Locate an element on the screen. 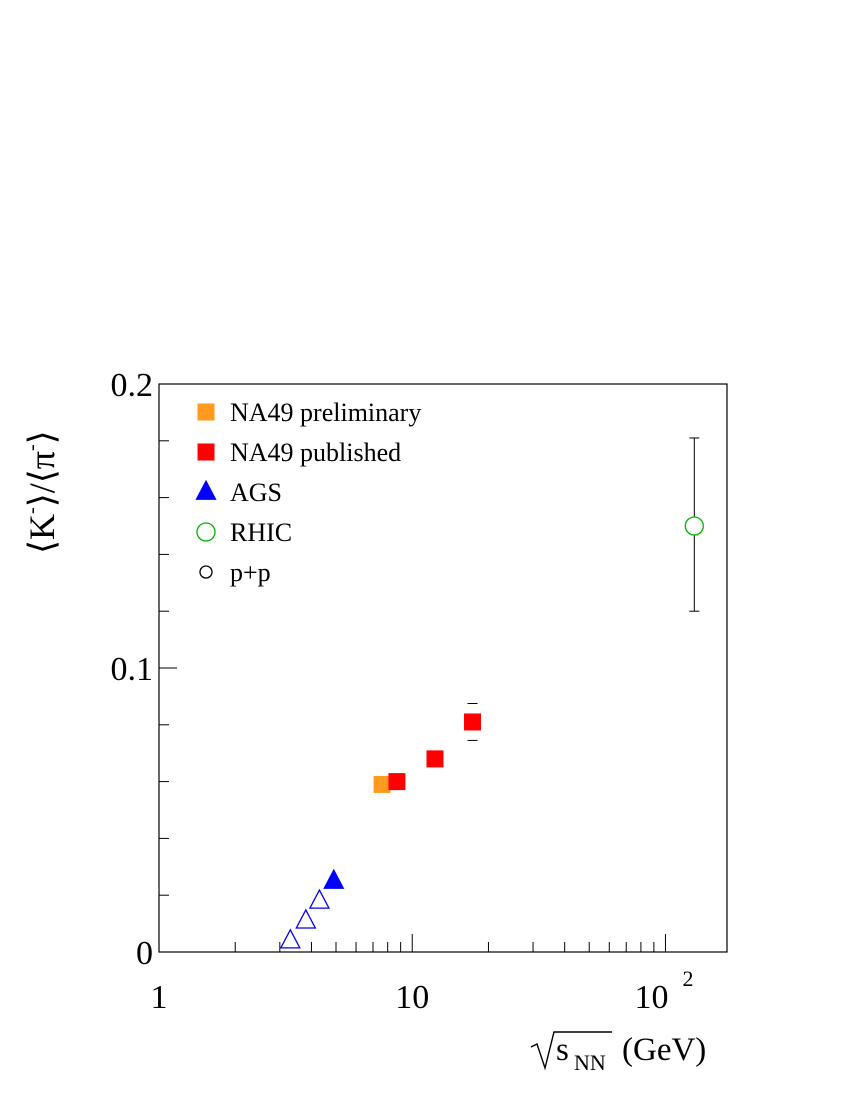 The image size is (850, 1100). x-axis-title-s: s is located at coordinates (562, 1050).